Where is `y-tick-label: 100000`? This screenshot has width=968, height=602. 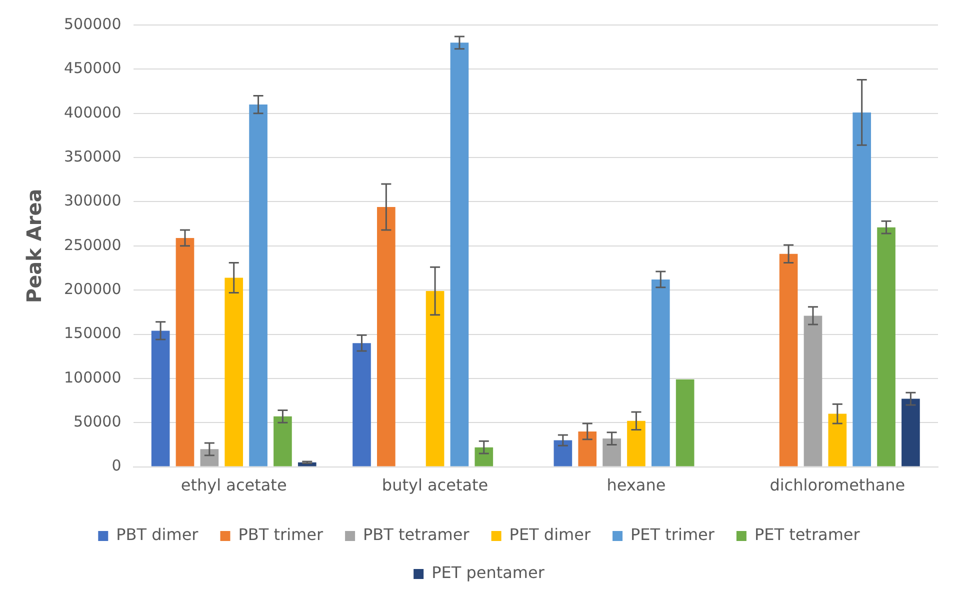
y-tick-label: 100000 is located at coordinates (93, 377).